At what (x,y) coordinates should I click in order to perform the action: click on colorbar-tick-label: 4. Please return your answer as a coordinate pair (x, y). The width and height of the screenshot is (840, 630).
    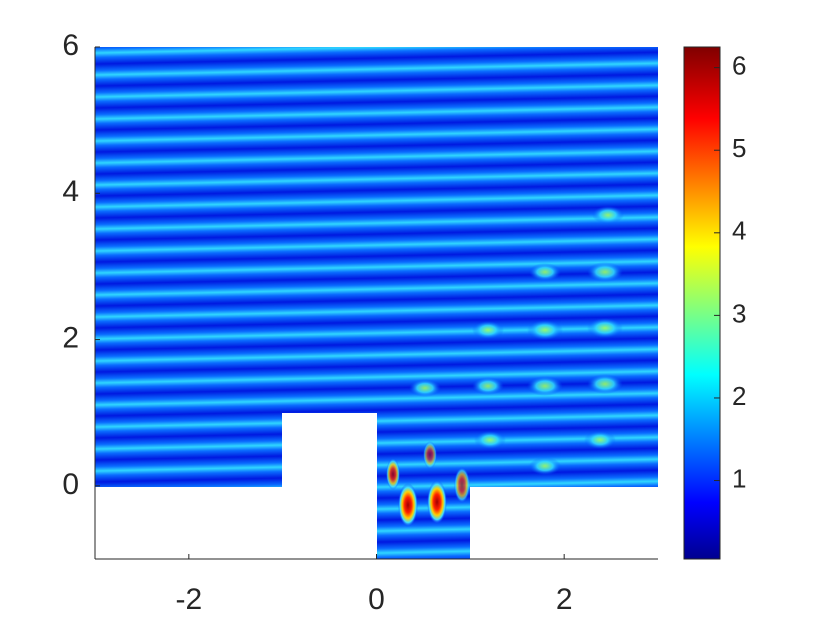
    Looking at the image, I should click on (739, 231).